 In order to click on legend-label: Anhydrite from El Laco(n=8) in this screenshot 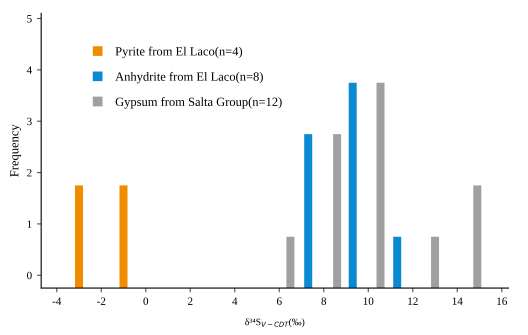, I will do `click(189, 78)`.